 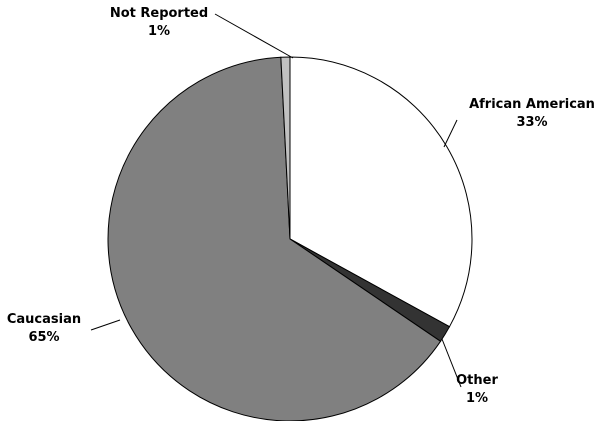 I want to click on slice-label-percent: 33%, so click(x=531, y=122).